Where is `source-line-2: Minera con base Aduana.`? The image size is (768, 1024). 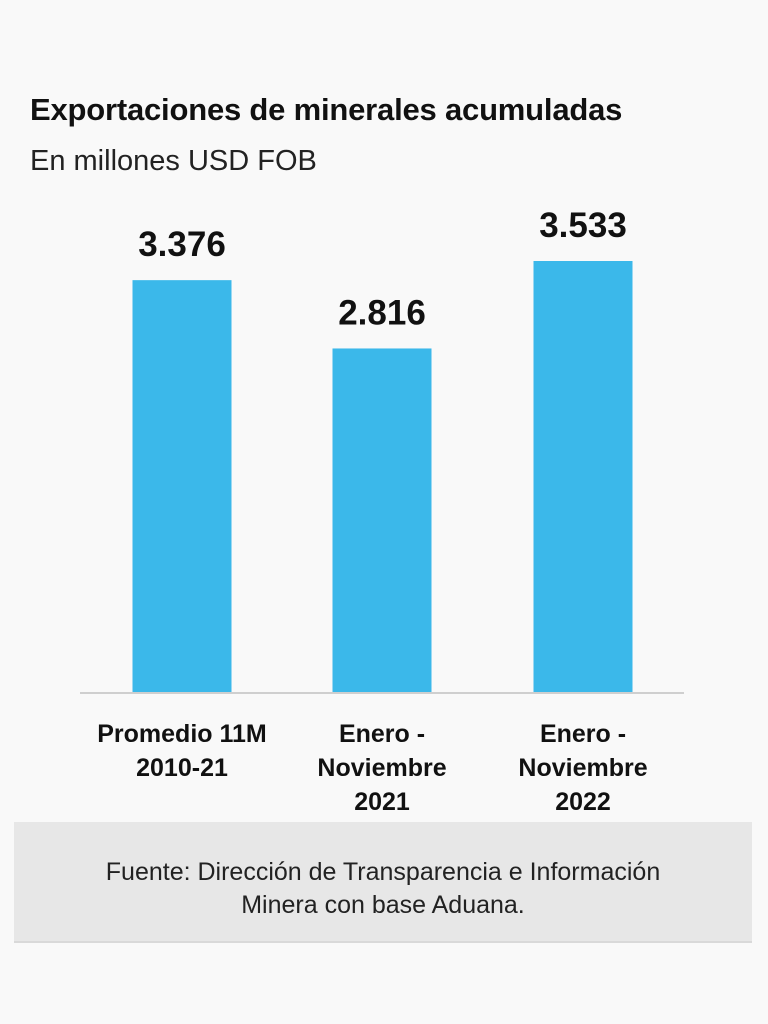
source-line-2: Minera con base Aduana. is located at coordinates (383, 905).